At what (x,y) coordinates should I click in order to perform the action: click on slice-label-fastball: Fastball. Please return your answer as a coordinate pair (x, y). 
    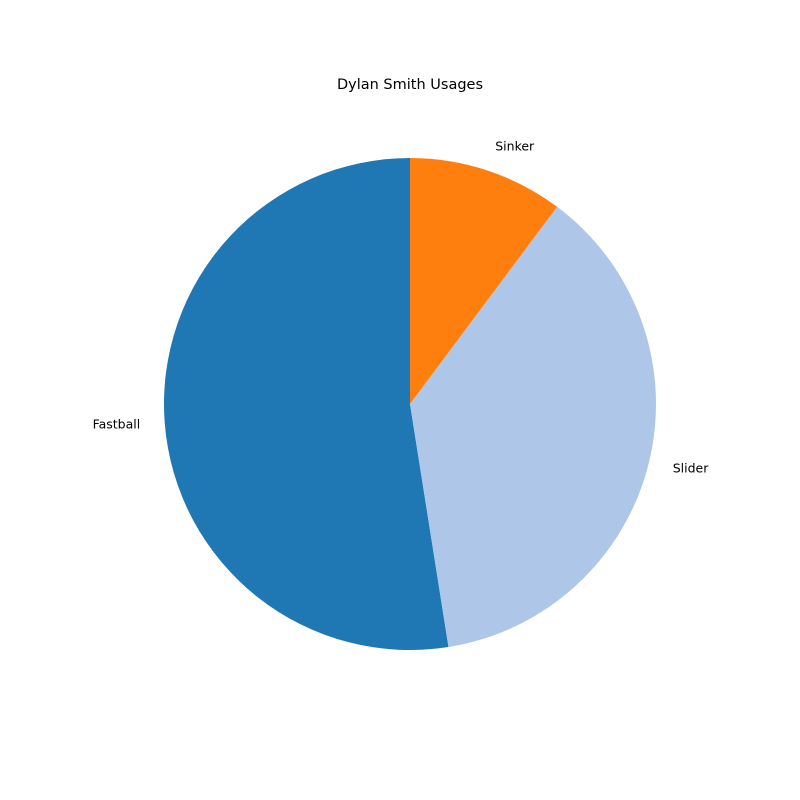
    Looking at the image, I should click on (117, 424).